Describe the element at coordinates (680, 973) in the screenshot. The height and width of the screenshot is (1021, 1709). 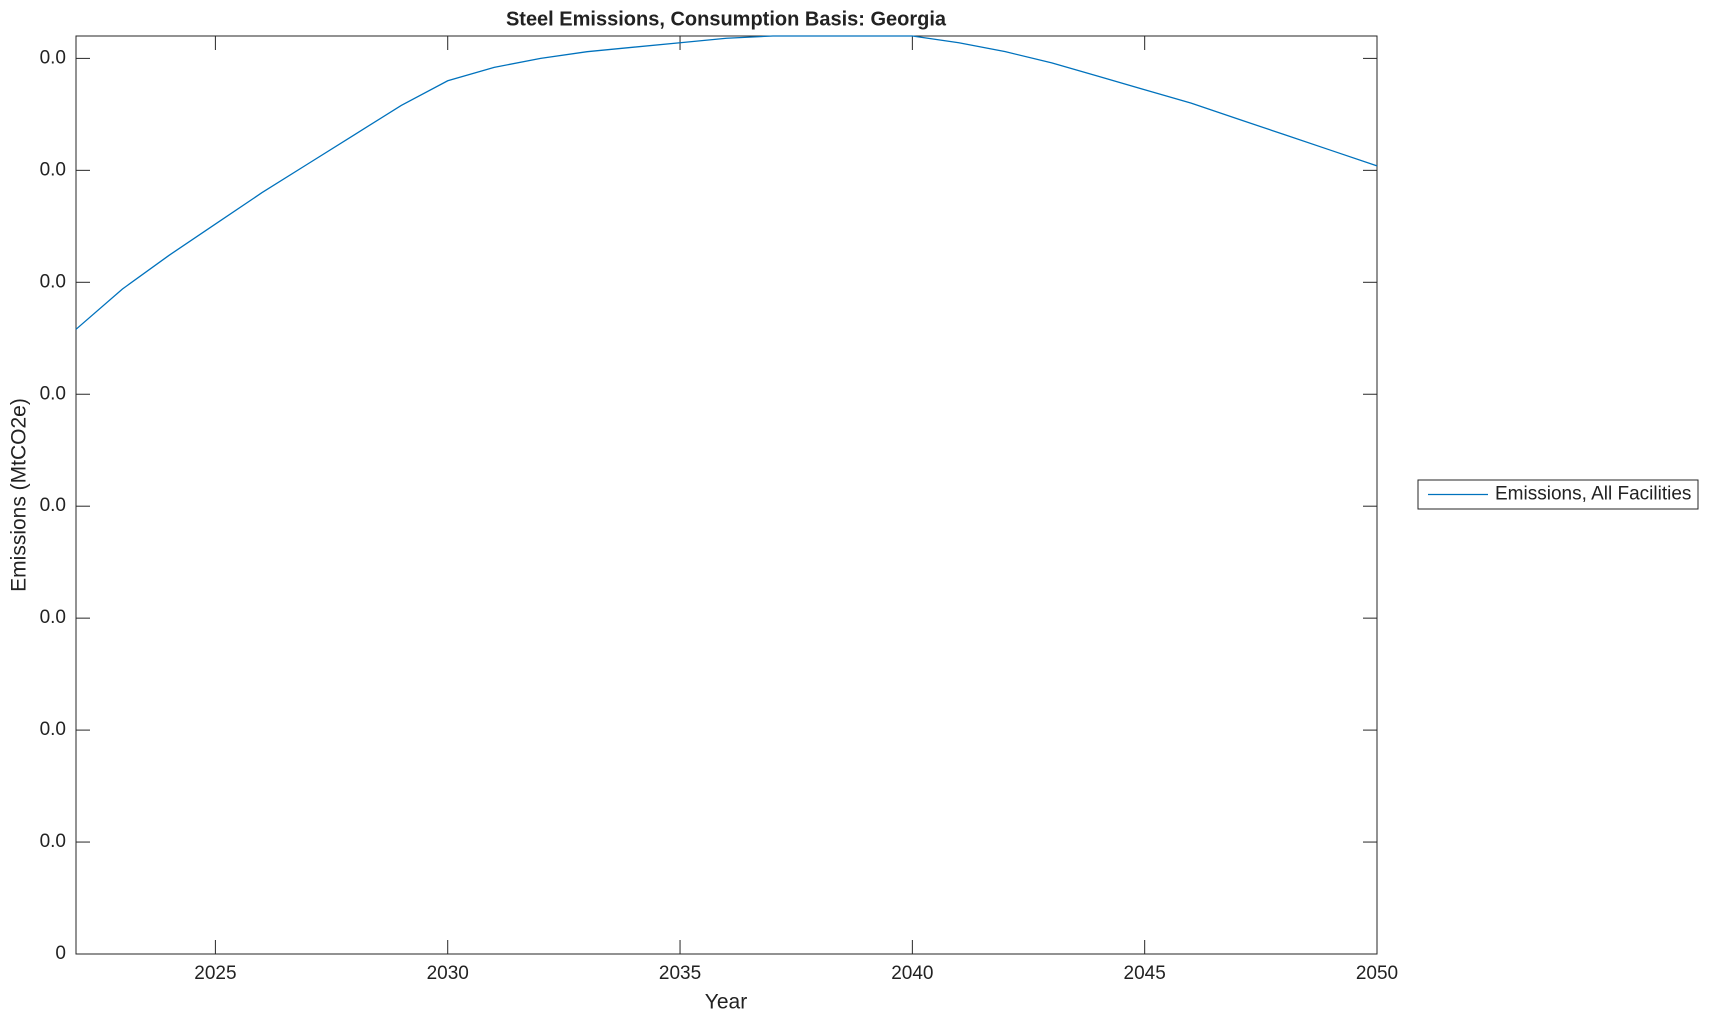
I see `x-tick-label: 2035` at that location.